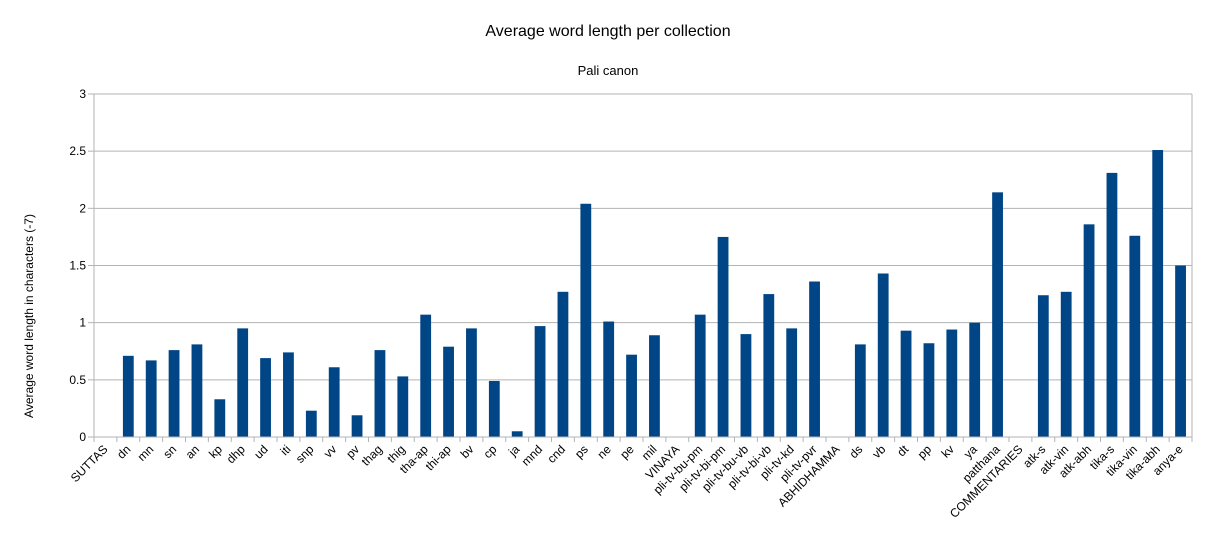 Image resolution: width=1215 pixels, height=551 pixels. Describe the element at coordinates (860, 390) in the screenshot. I see `bar-ds` at that location.